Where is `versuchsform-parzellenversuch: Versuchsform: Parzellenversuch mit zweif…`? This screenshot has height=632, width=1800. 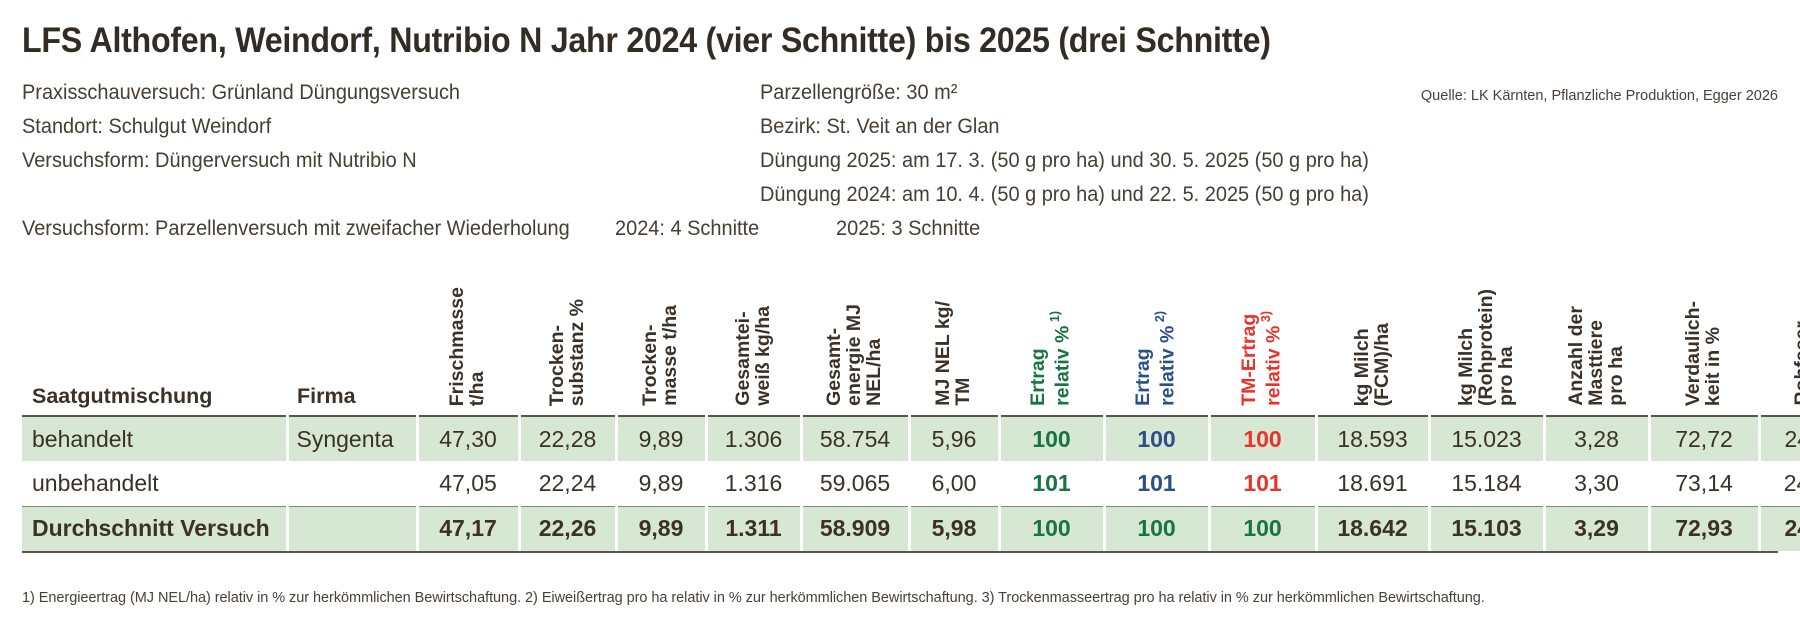
versuchsform-parzellenversuch: Versuchsform: Parzellenversuch mit zweif… is located at coordinates (296, 228).